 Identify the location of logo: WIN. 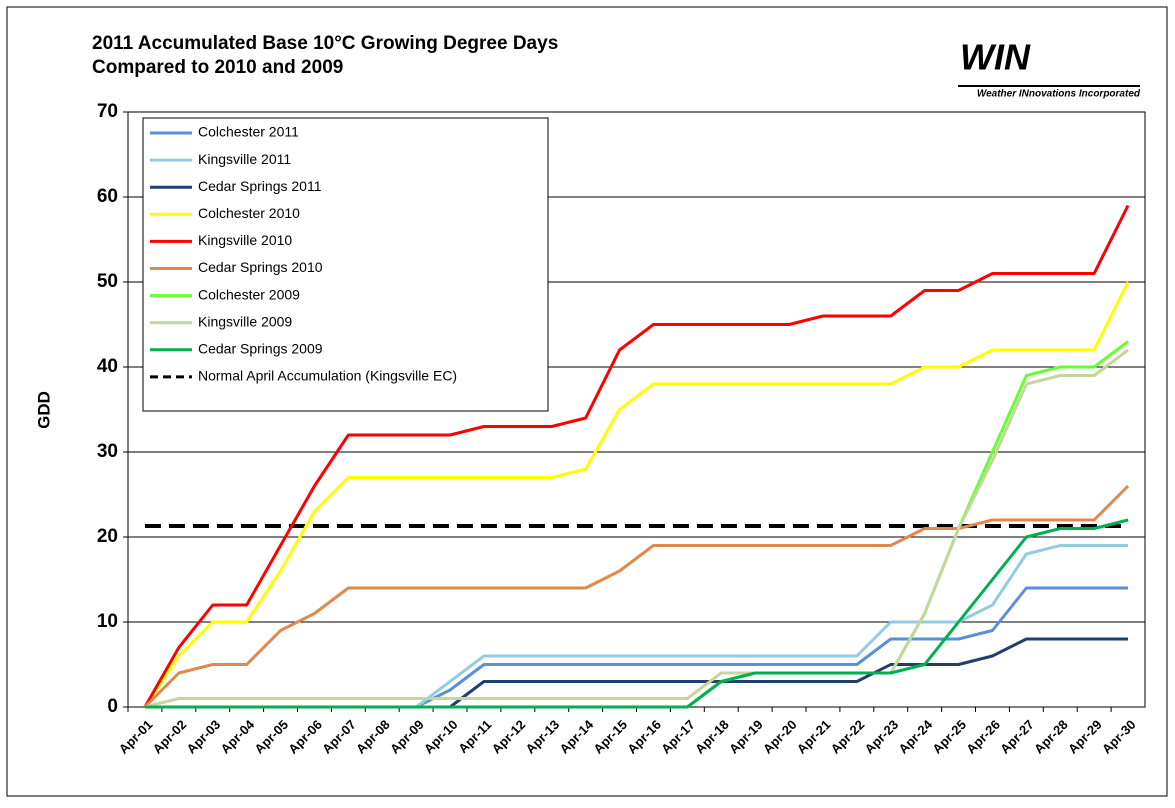
(995, 57).